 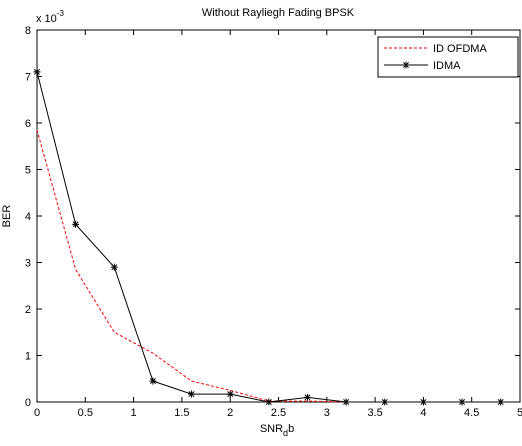 I want to click on y-multiplier-base: x 10, so click(x=46, y=19).